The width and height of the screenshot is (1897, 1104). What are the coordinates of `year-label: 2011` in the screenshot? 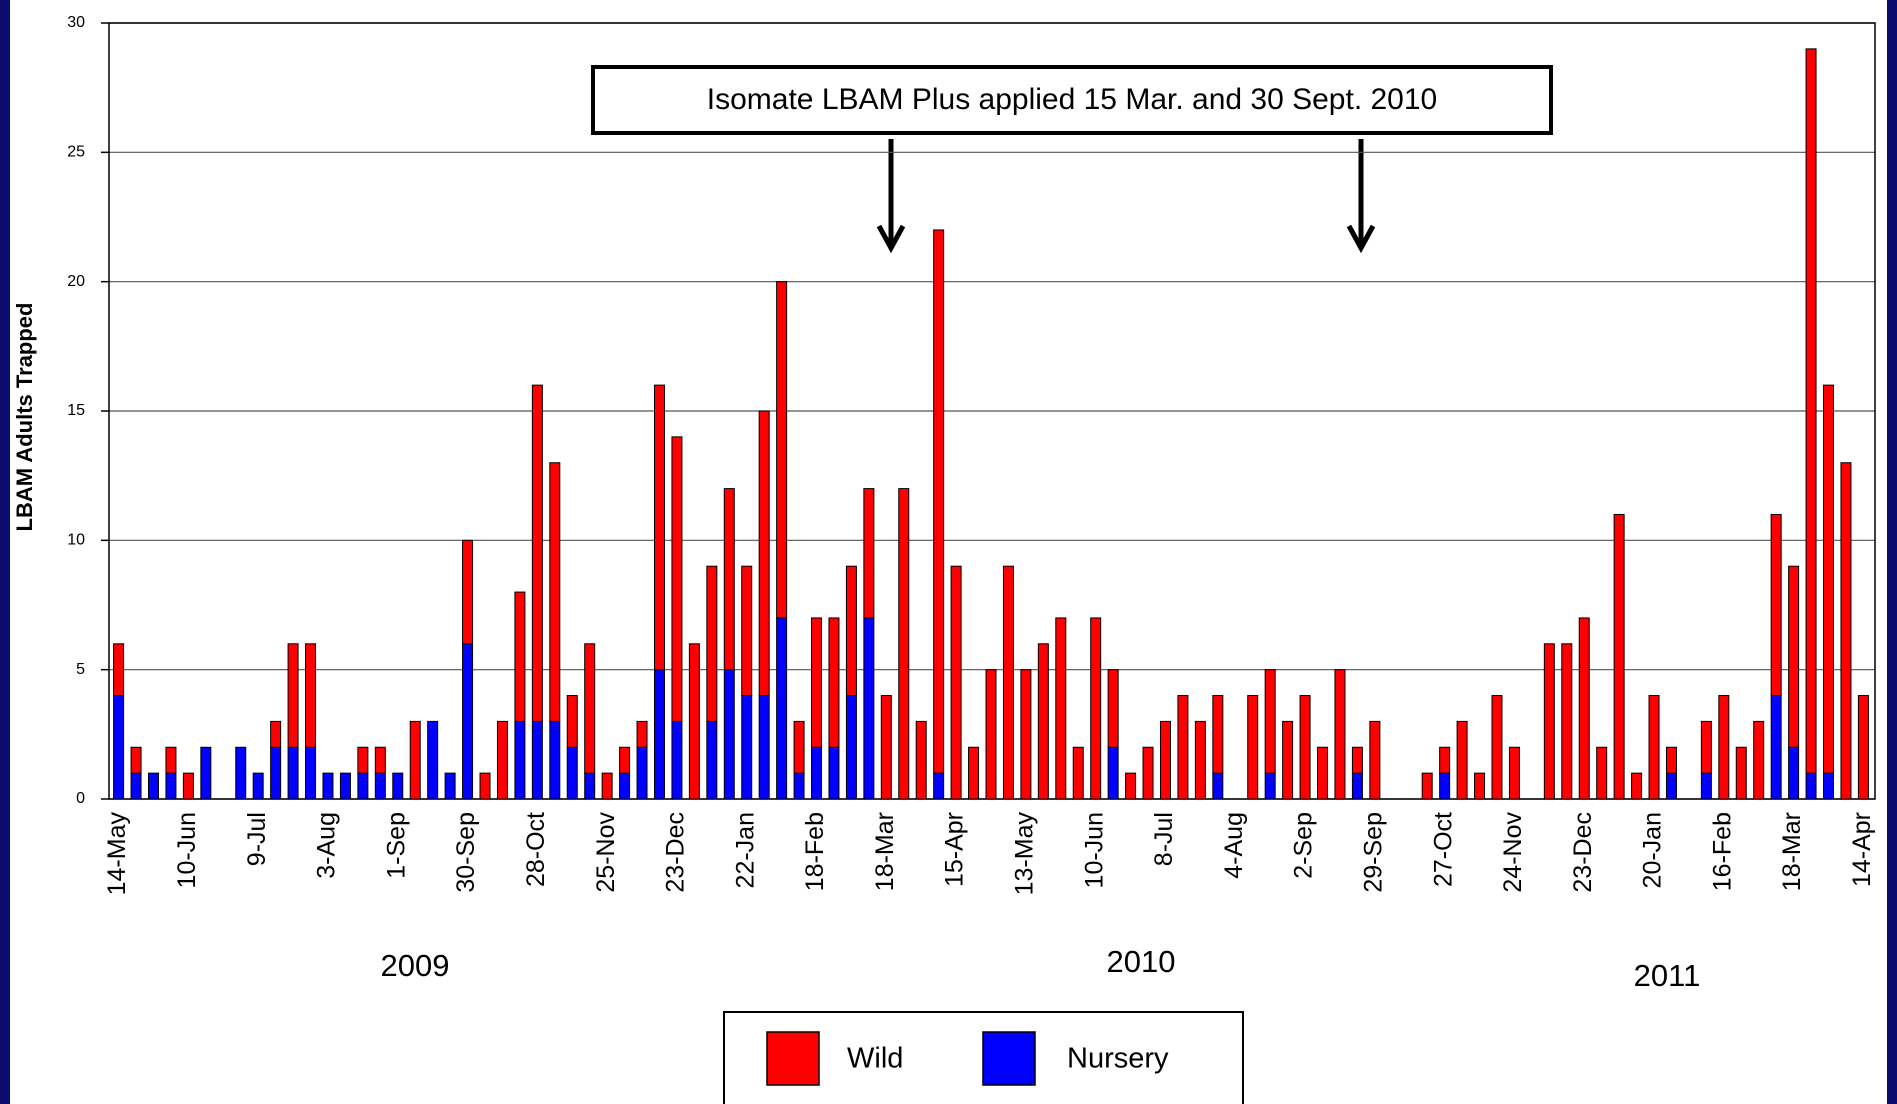 It's located at (1667, 975).